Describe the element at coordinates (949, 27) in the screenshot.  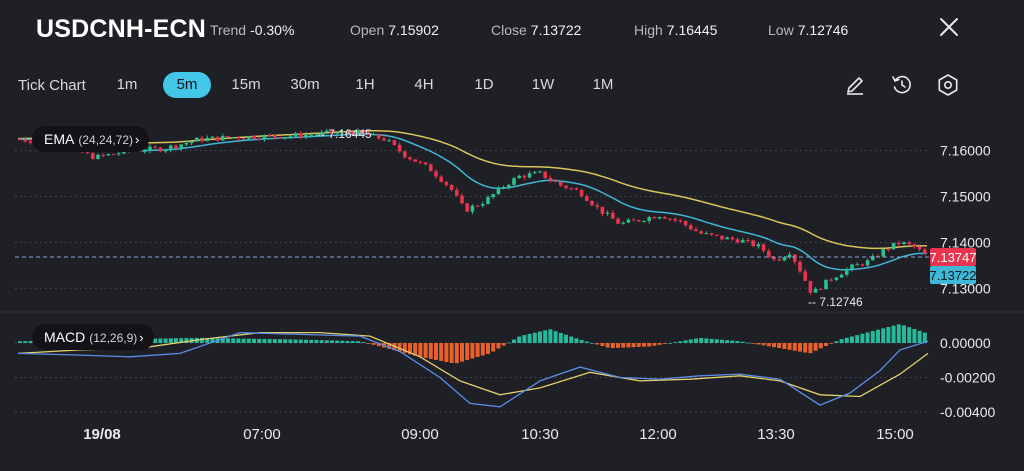
I see `close-icon` at that location.